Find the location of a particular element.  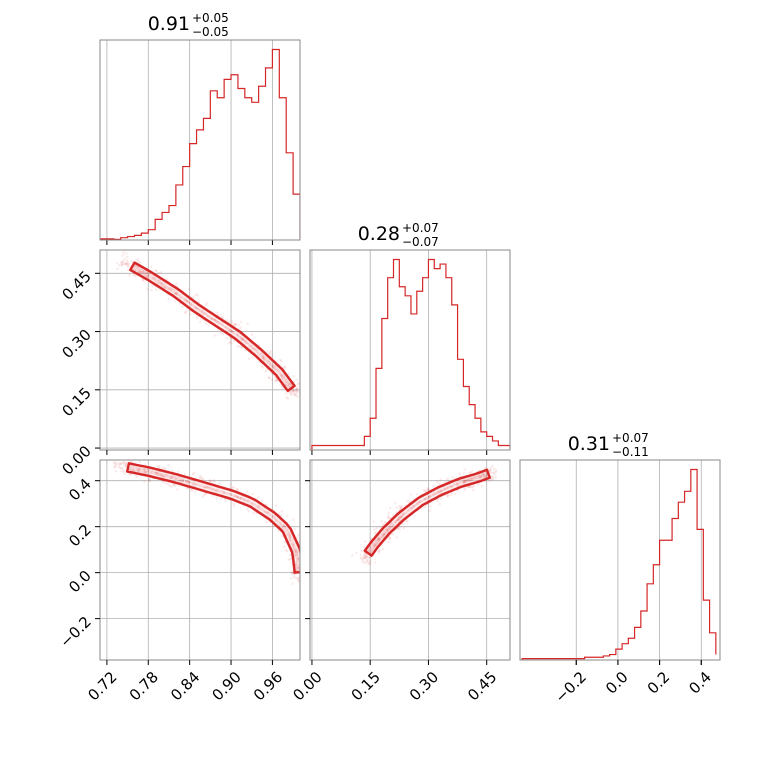

panel-title-median: 0.28 is located at coordinates (379, 234).